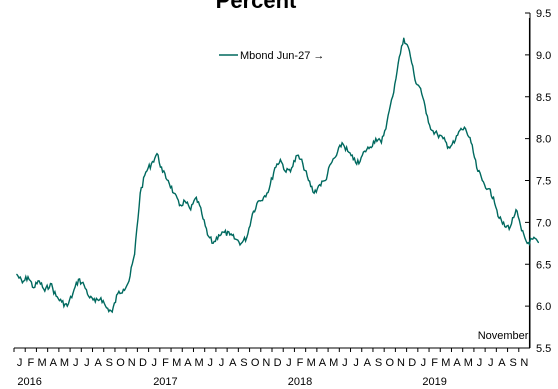 This screenshot has height=389, width=558. What do you see at coordinates (434, 382) in the screenshot?
I see `x-year-label: 2019` at bounding box center [434, 382].